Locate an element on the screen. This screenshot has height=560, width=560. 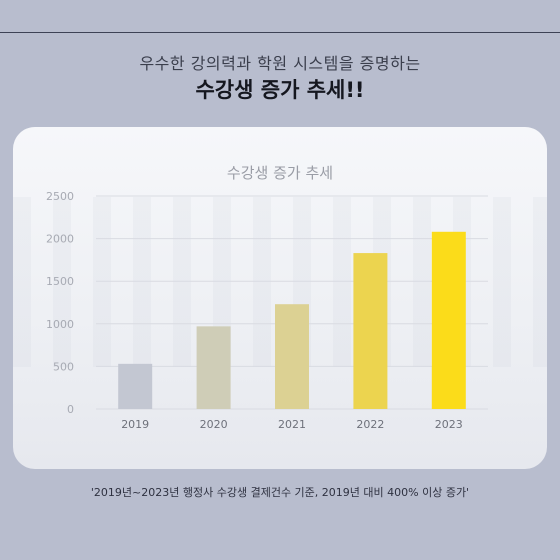
y-tick-label: 2000 is located at coordinates (60, 239).